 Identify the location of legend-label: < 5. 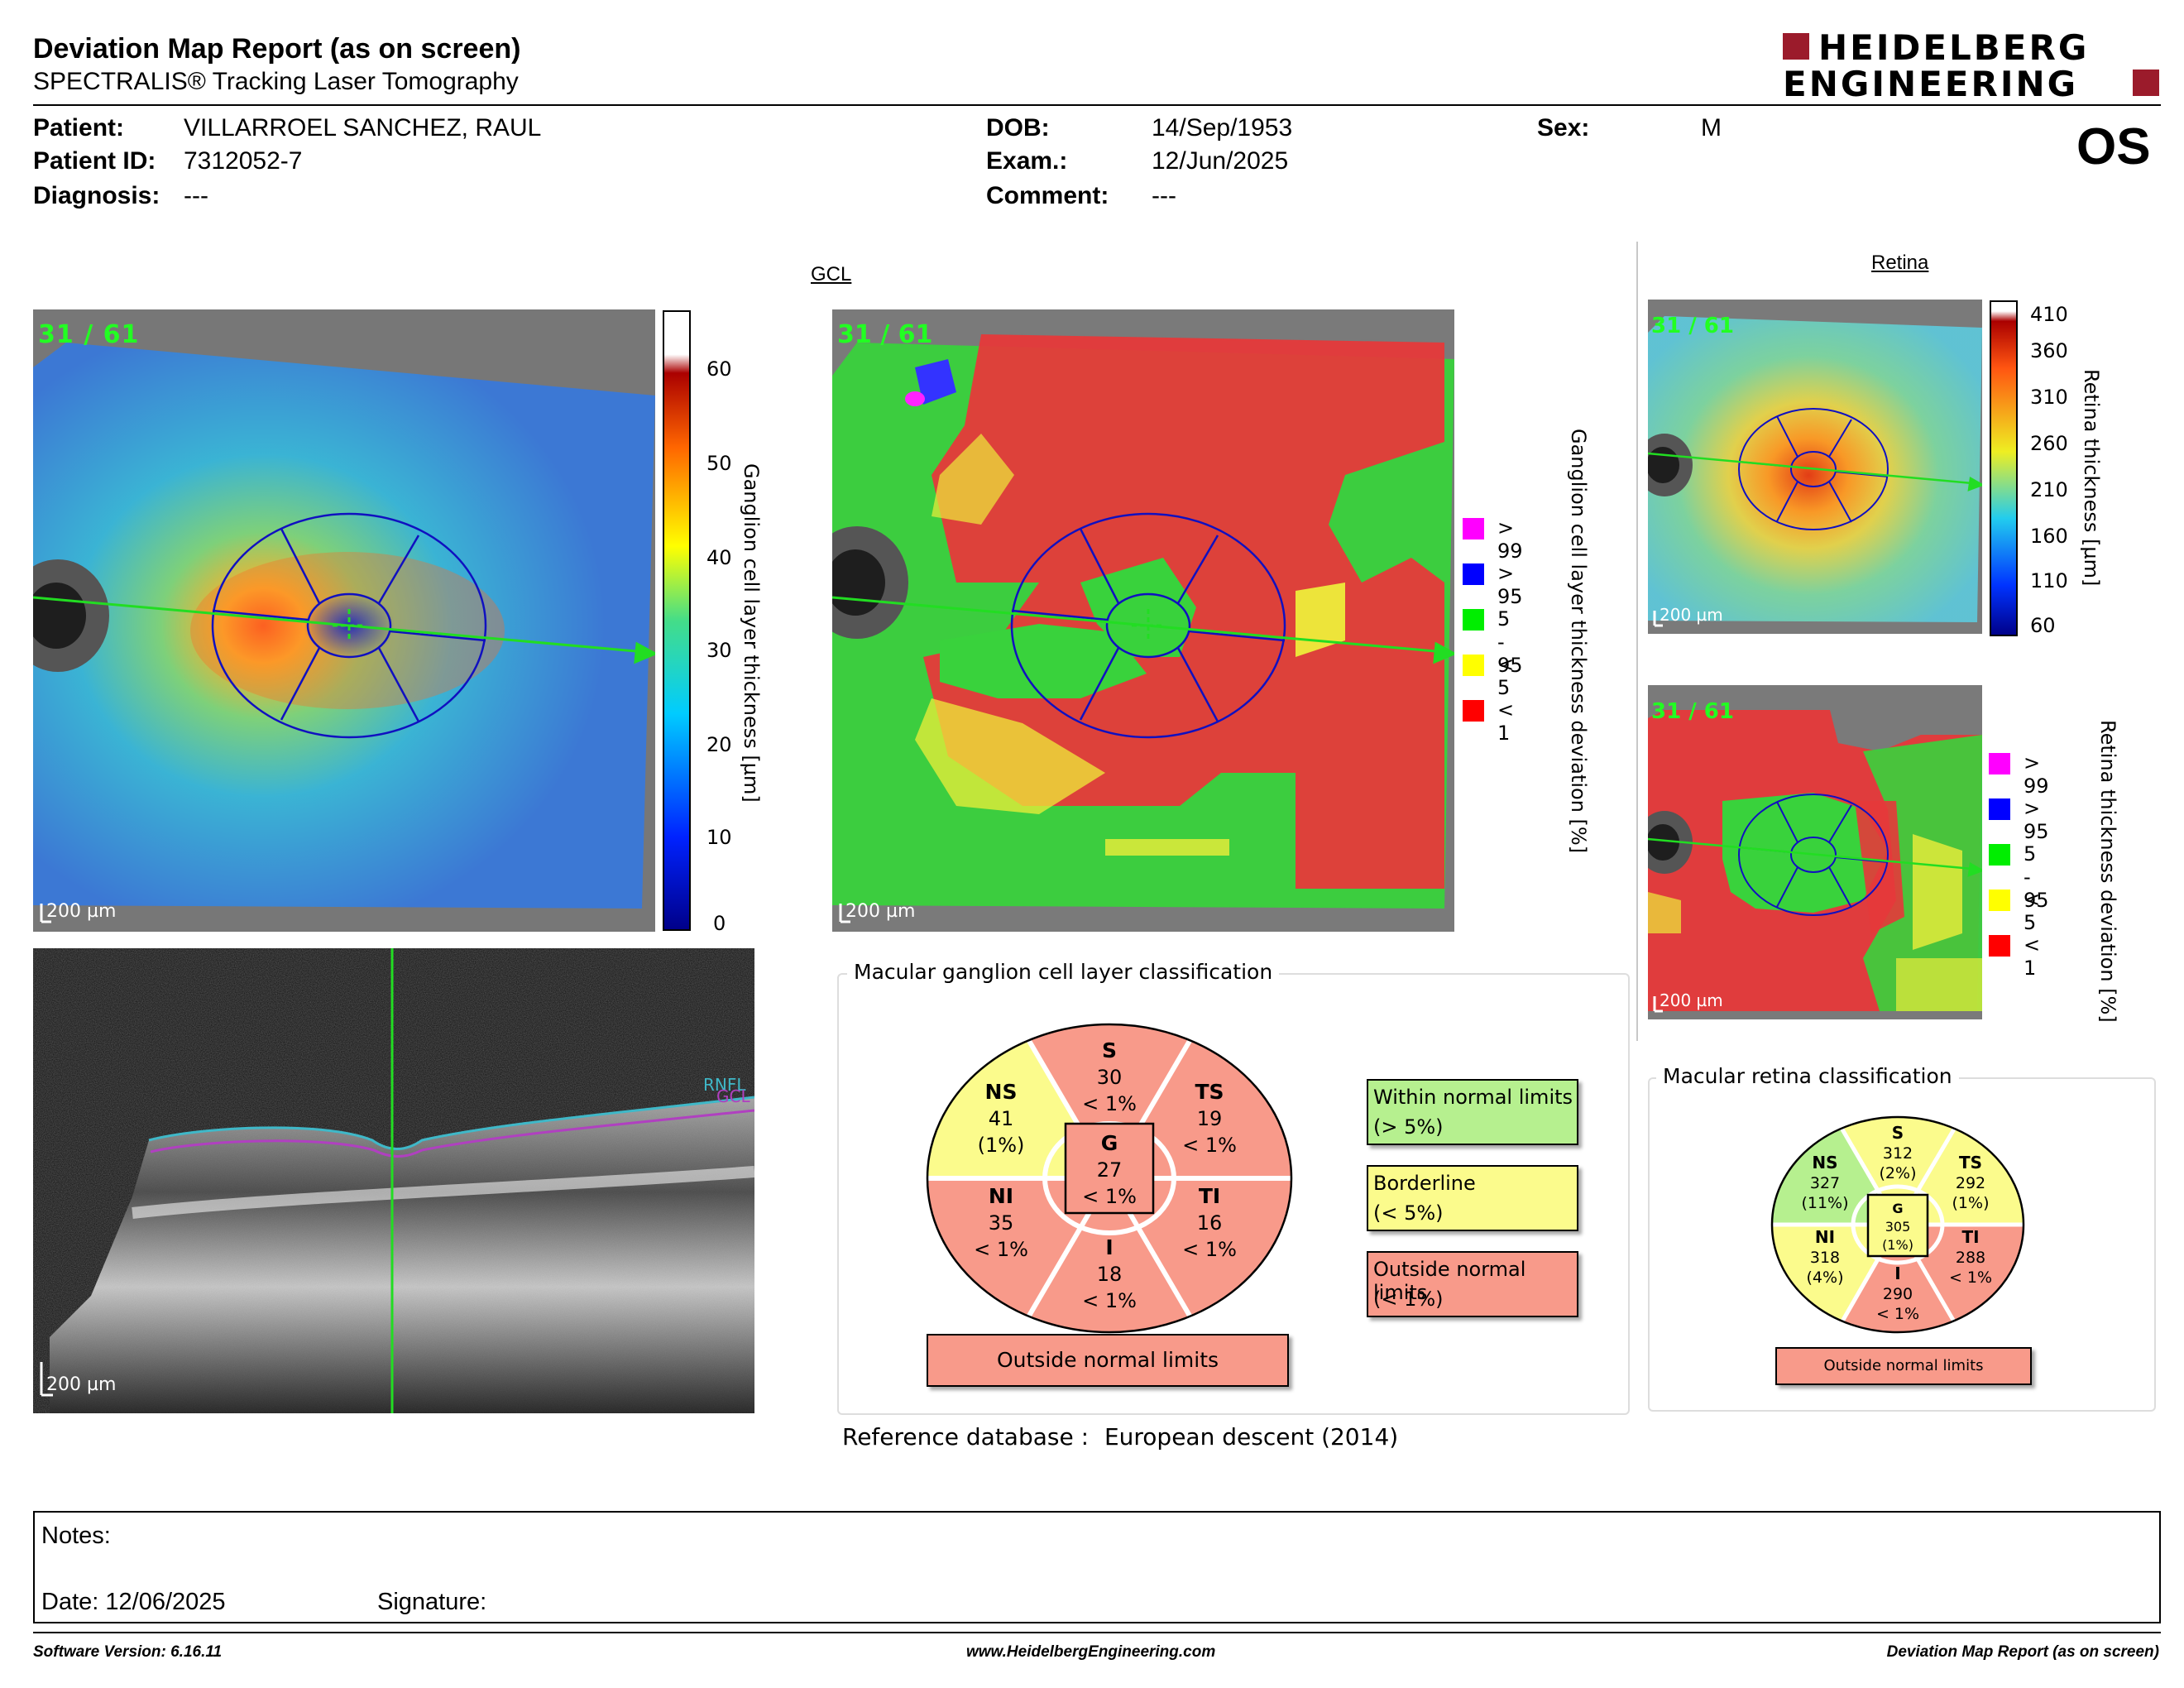
(2032, 911).